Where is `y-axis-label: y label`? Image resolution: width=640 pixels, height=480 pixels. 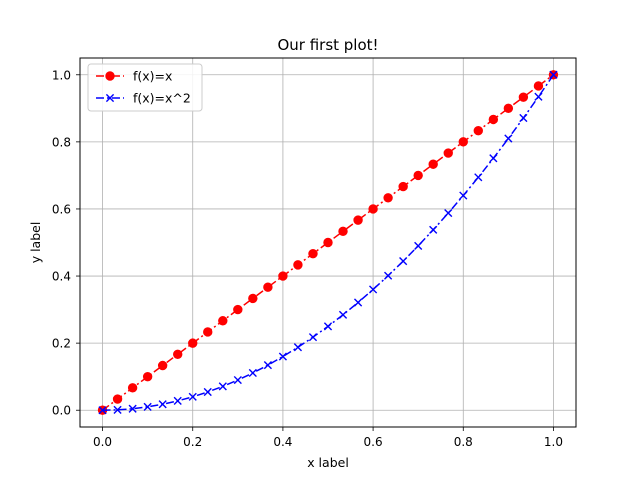 y-axis-label: y label is located at coordinates (35, 243).